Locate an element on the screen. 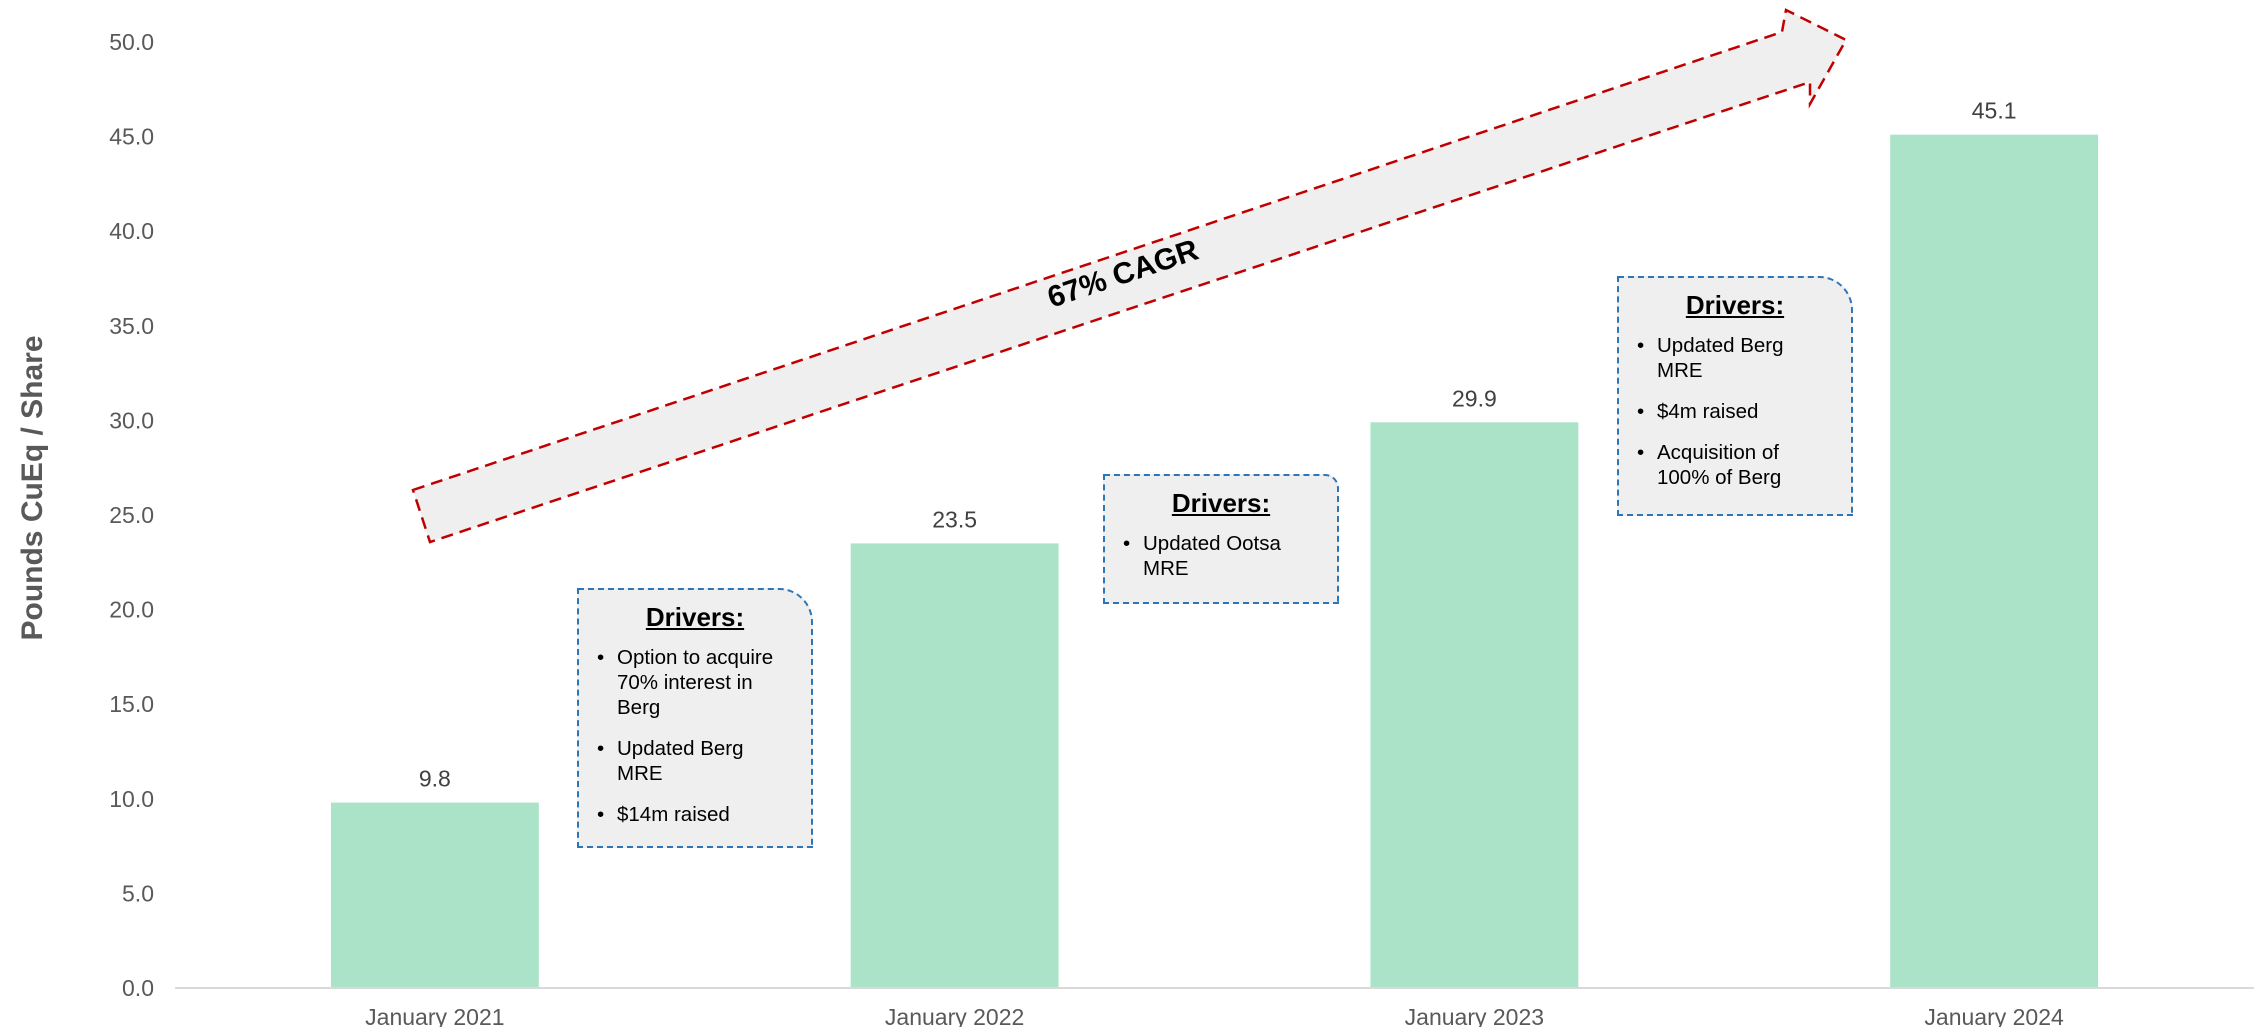  driver-item: $4m raised is located at coordinates (1735, 411).